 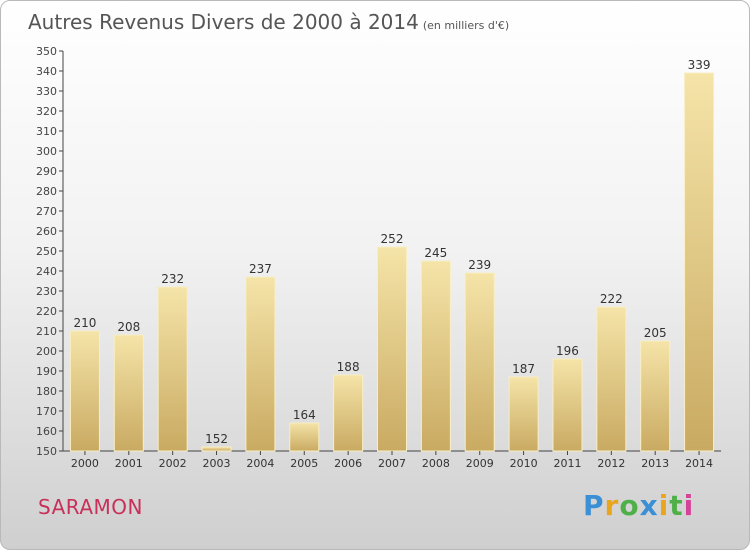 I want to click on y-tick-label: 290, so click(x=46, y=171).